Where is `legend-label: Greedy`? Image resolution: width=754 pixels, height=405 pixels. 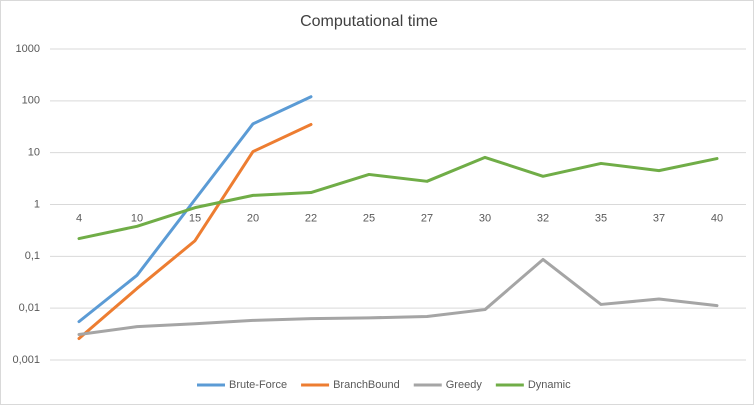
legend-label: Greedy is located at coordinates (464, 385).